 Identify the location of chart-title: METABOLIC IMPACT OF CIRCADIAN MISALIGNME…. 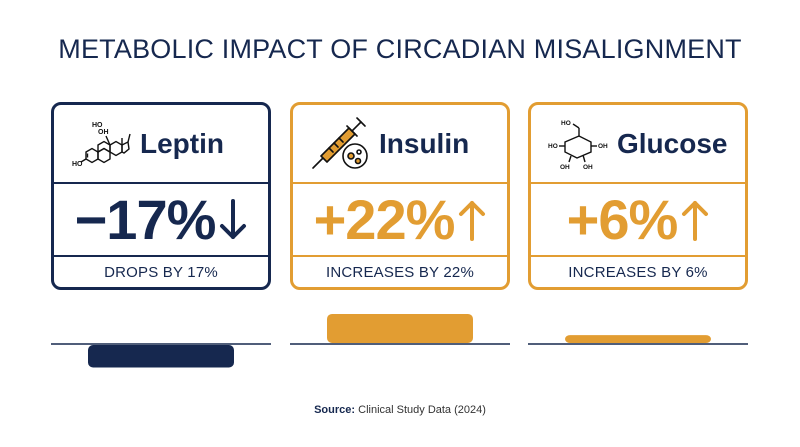
(400, 49).